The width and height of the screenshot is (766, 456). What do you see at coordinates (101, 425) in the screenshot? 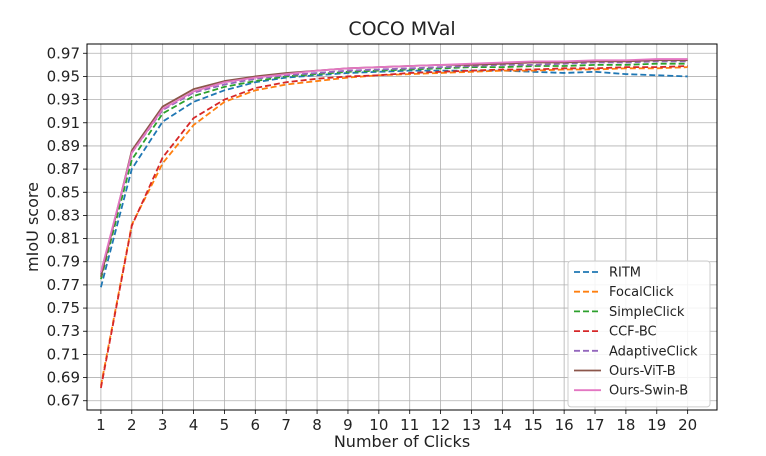
I see `x-tick-label: 1` at bounding box center [101, 425].